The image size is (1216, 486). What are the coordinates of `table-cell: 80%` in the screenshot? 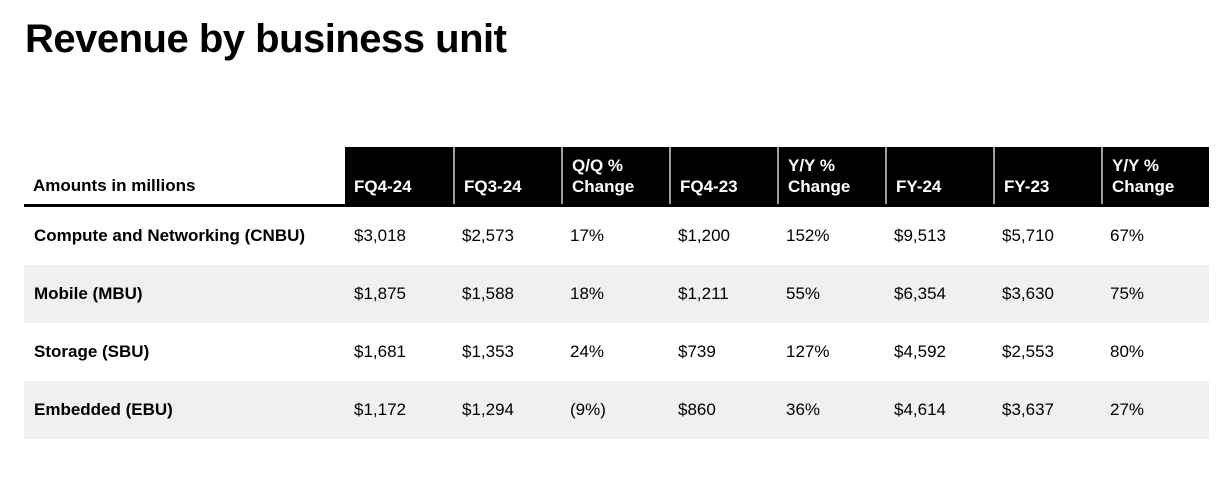 It's located at (1127, 351).